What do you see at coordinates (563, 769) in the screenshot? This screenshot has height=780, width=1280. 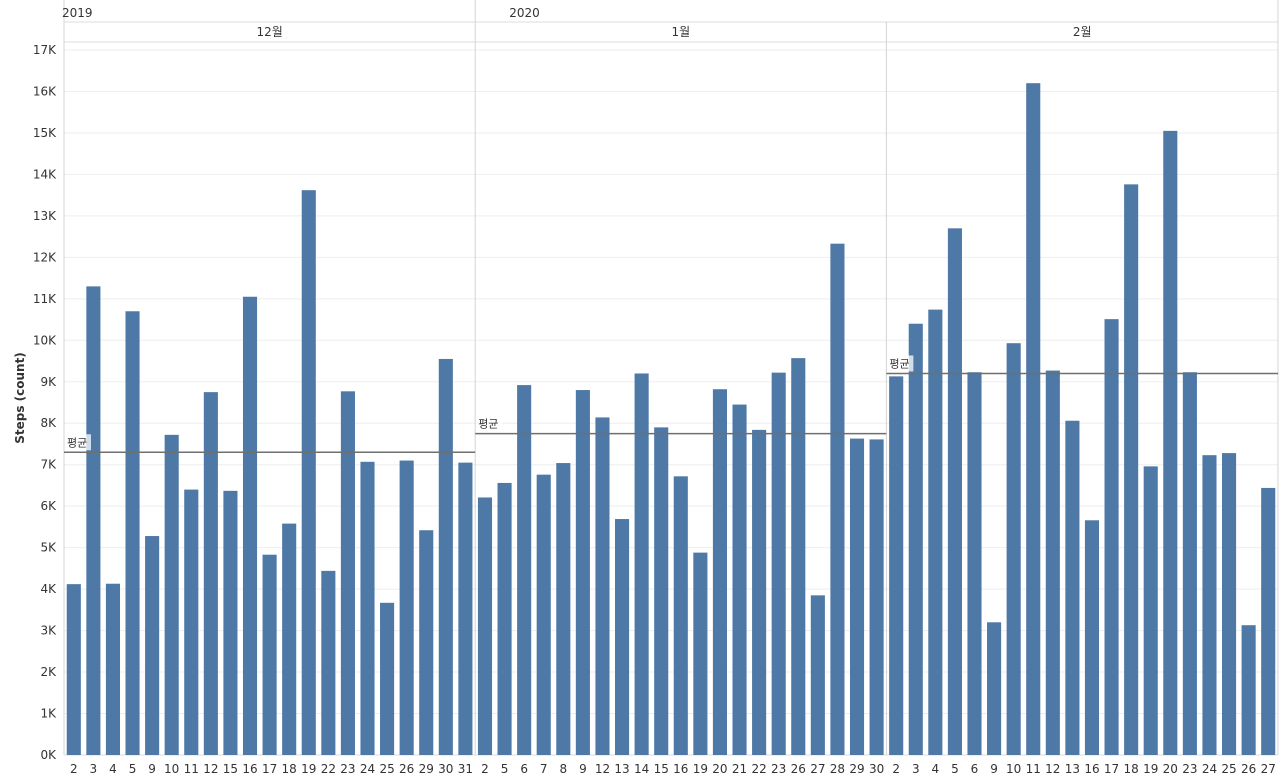 I see `x-tick-label: 8` at bounding box center [563, 769].